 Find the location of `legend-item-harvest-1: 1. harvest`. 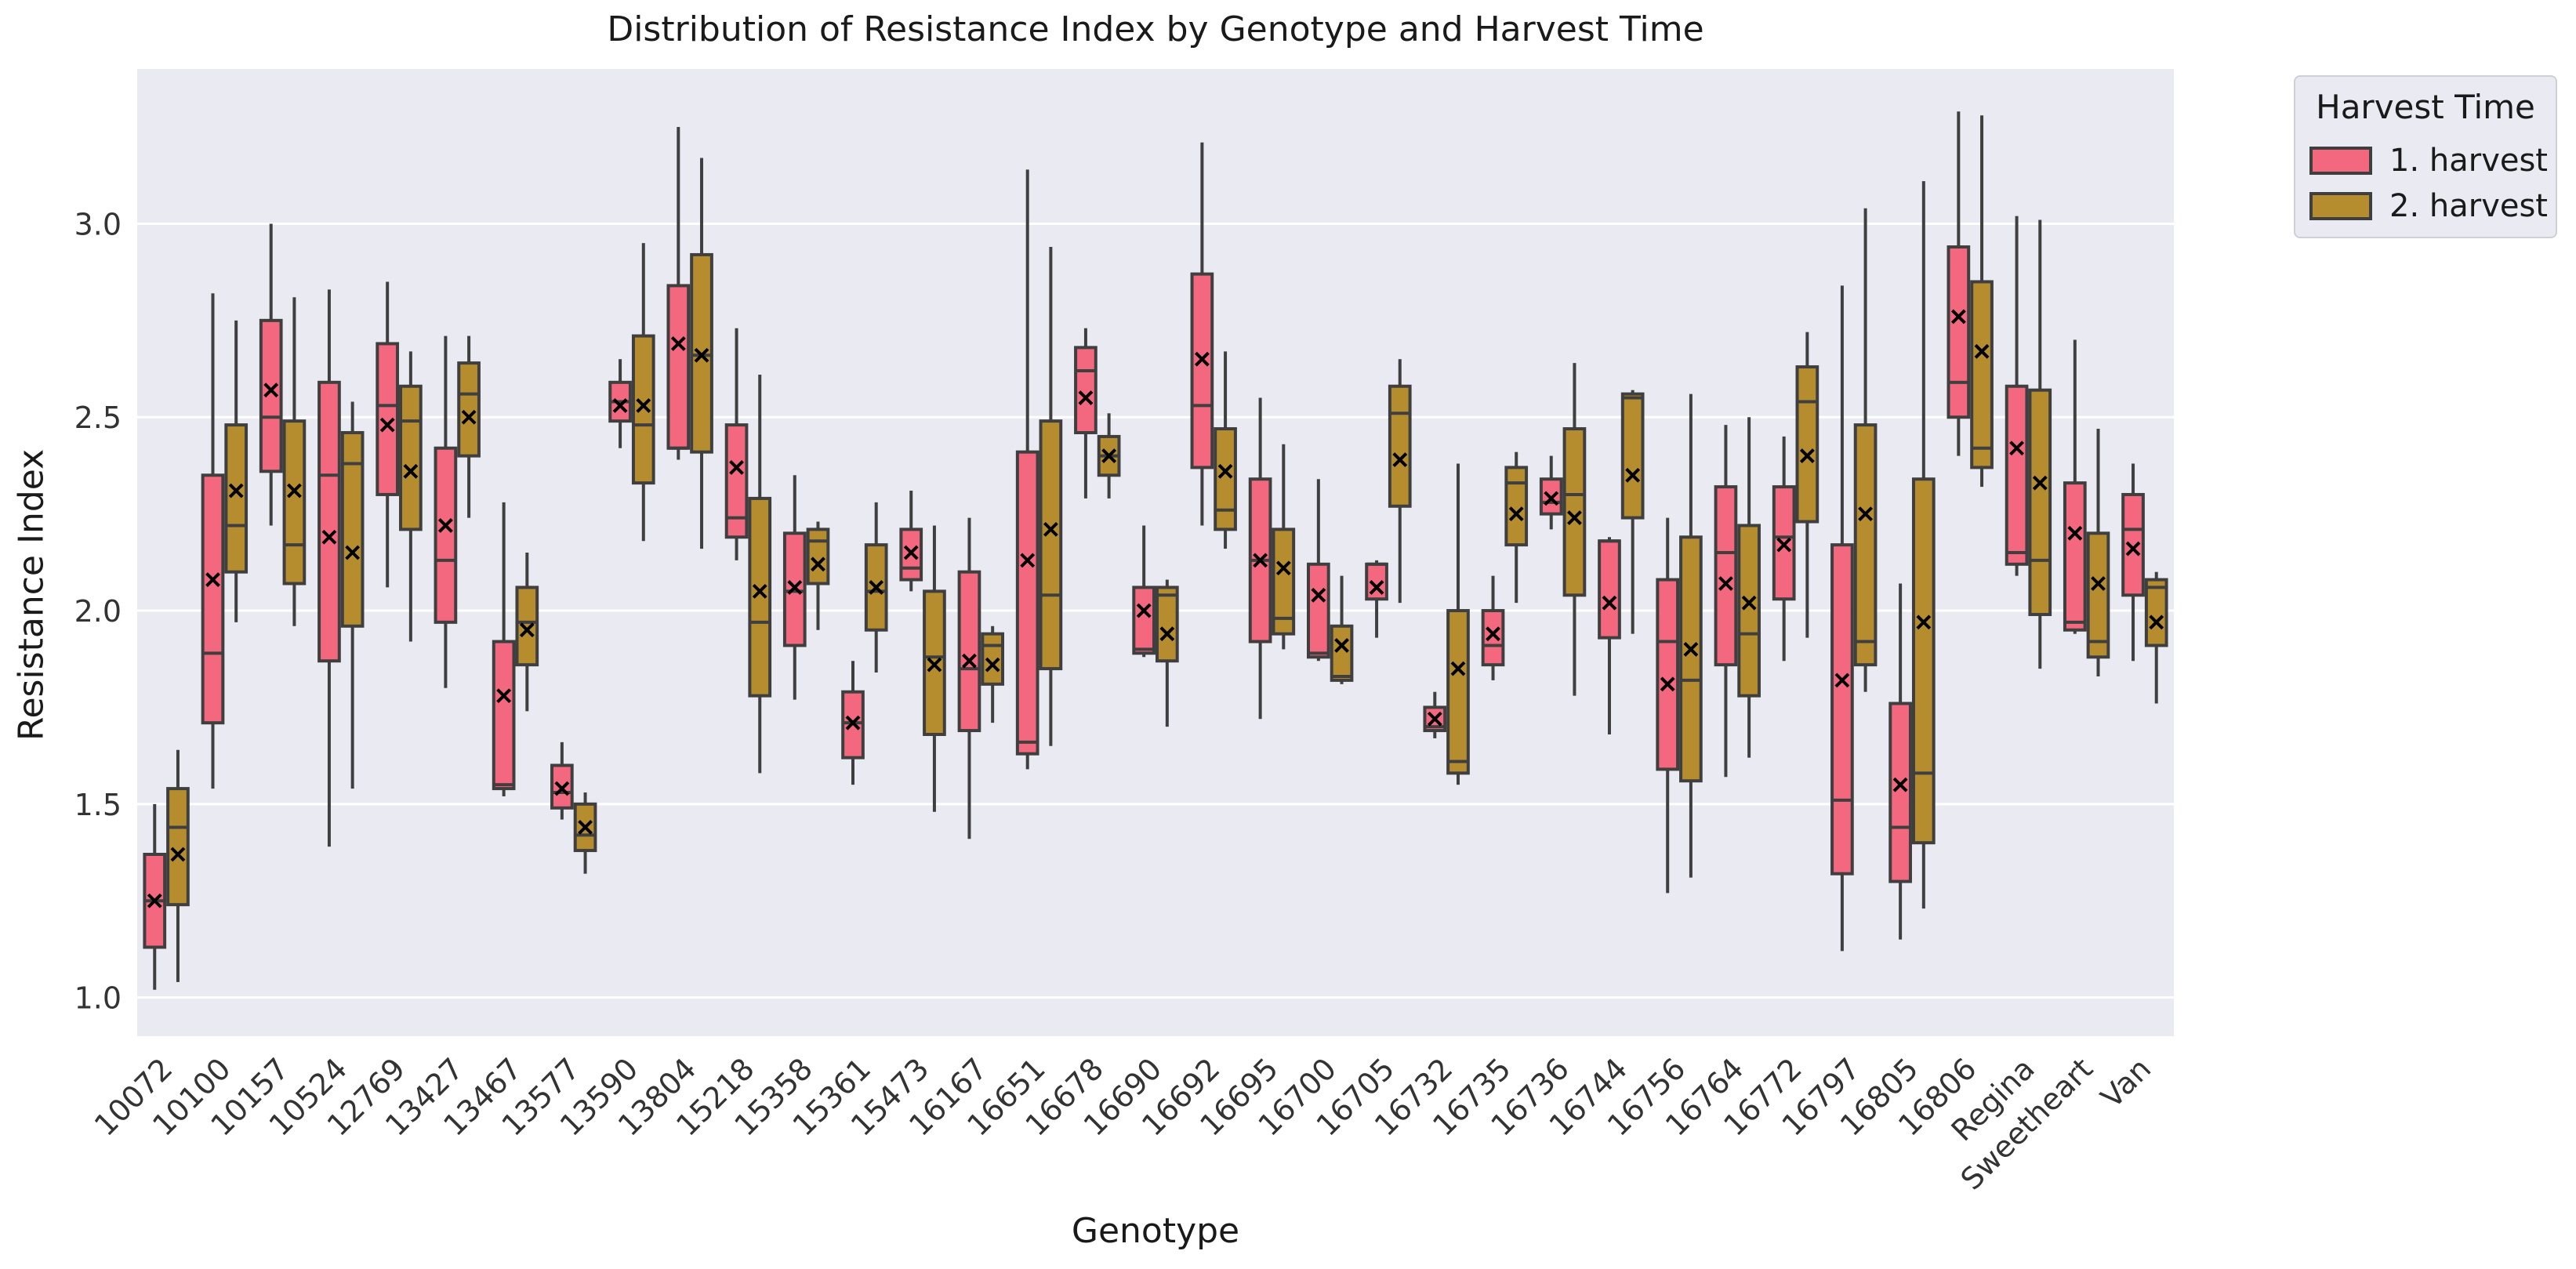

legend-item-harvest-1: 1. harvest is located at coordinates (2429, 161).